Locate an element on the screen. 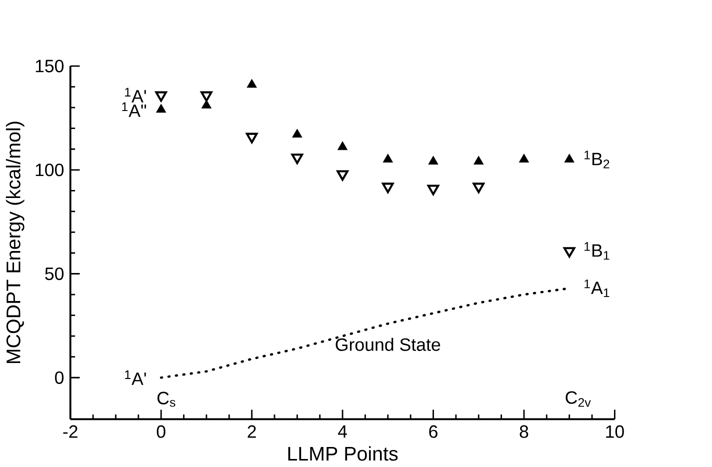  x-axis-title: LLMP Points is located at coordinates (343, 453).